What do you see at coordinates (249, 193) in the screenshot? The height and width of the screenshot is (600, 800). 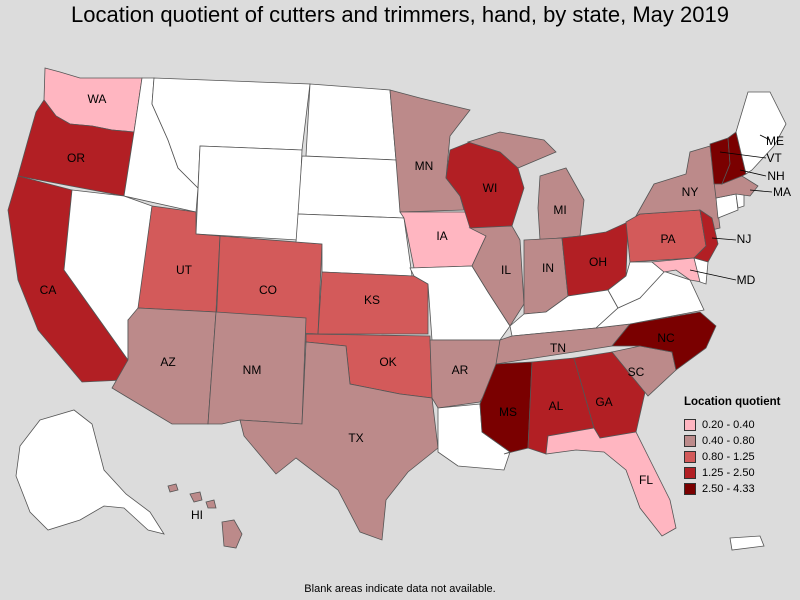 I see `state-WY` at bounding box center [249, 193].